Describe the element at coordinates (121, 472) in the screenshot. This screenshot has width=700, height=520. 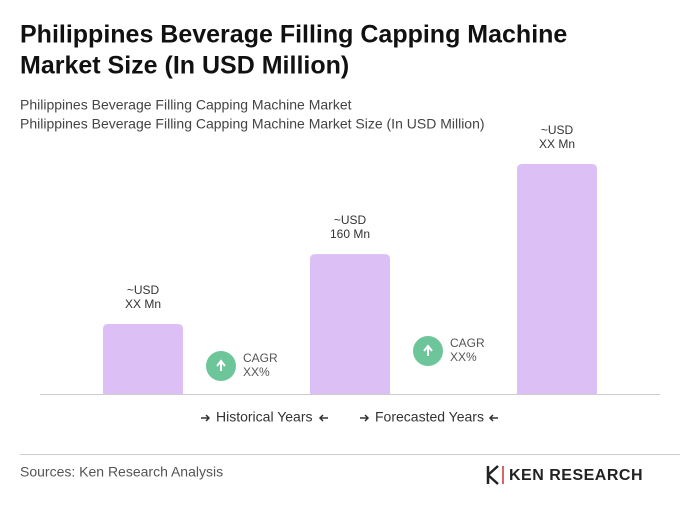
I see `source: Sources: Ken Research Analysis` at that location.